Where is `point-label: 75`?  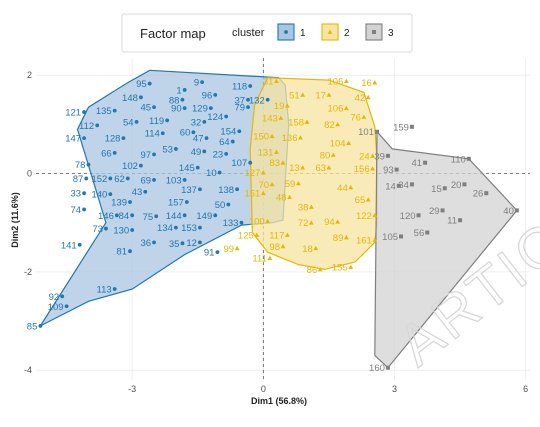 point-label: 75 is located at coordinates (148, 217).